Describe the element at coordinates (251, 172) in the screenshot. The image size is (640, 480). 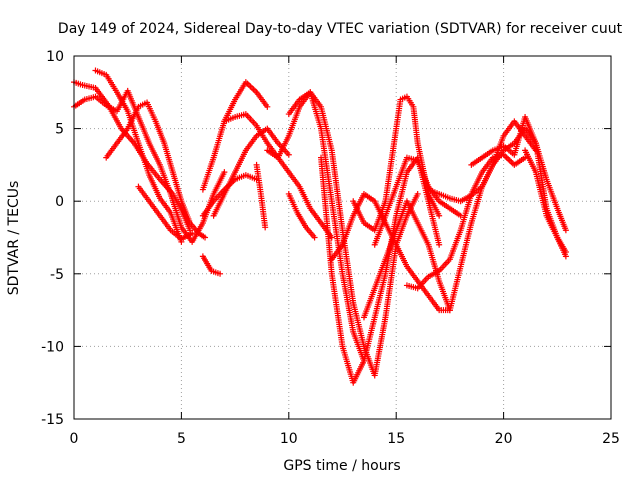
I see `series-9: satellite arc I` at that location.